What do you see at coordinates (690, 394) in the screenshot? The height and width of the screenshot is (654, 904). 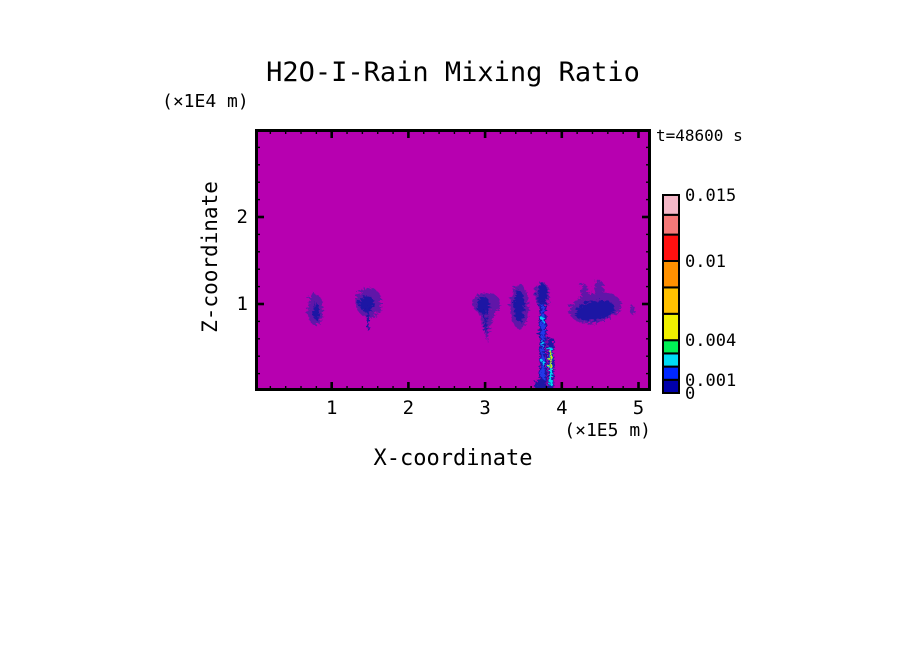 I see `colorbar-tick-label: 0` at bounding box center [690, 394].